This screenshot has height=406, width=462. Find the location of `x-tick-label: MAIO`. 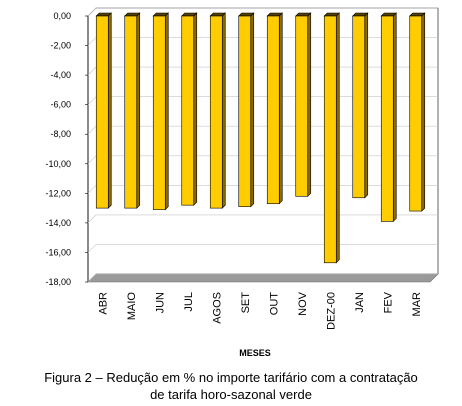

x-tick-label: MAIO is located at coordinates (132, 306).